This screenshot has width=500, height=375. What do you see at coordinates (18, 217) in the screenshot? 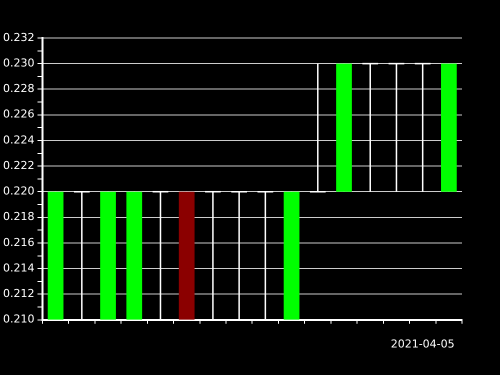
I see `y-tick-label: 0.218` at bounding box center [18, 217].